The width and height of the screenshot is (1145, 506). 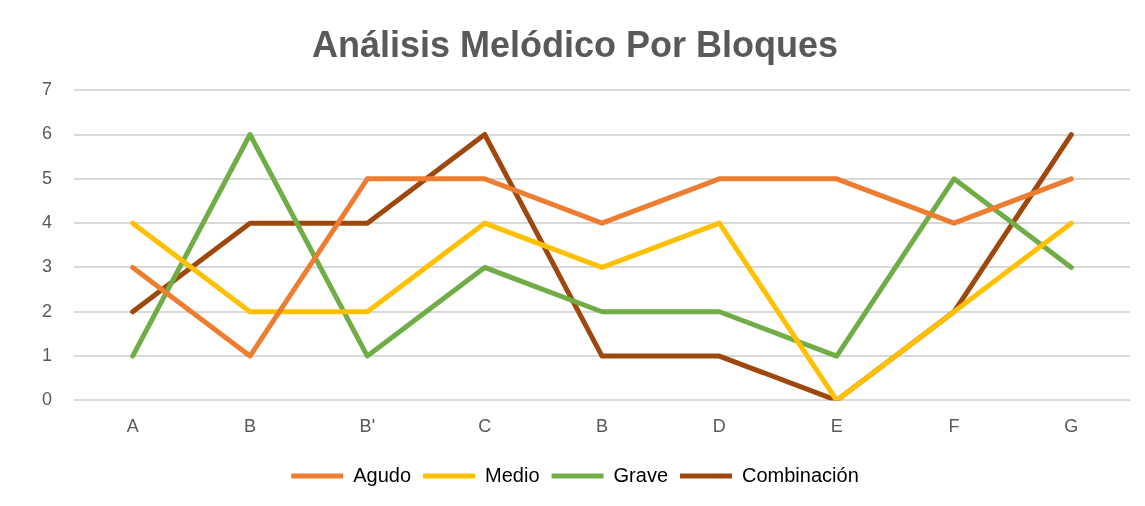 I want to click on x-tick-label: G, so click(x=1071, y=426).